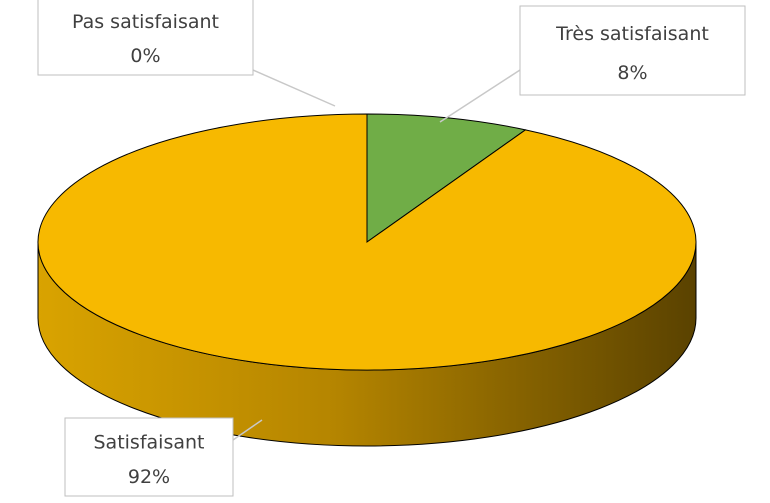  What do you see at coordinates (632, 34) in the screenshot?
I see `label-name: Très satisfaisant` at bounding box center [632, 34].